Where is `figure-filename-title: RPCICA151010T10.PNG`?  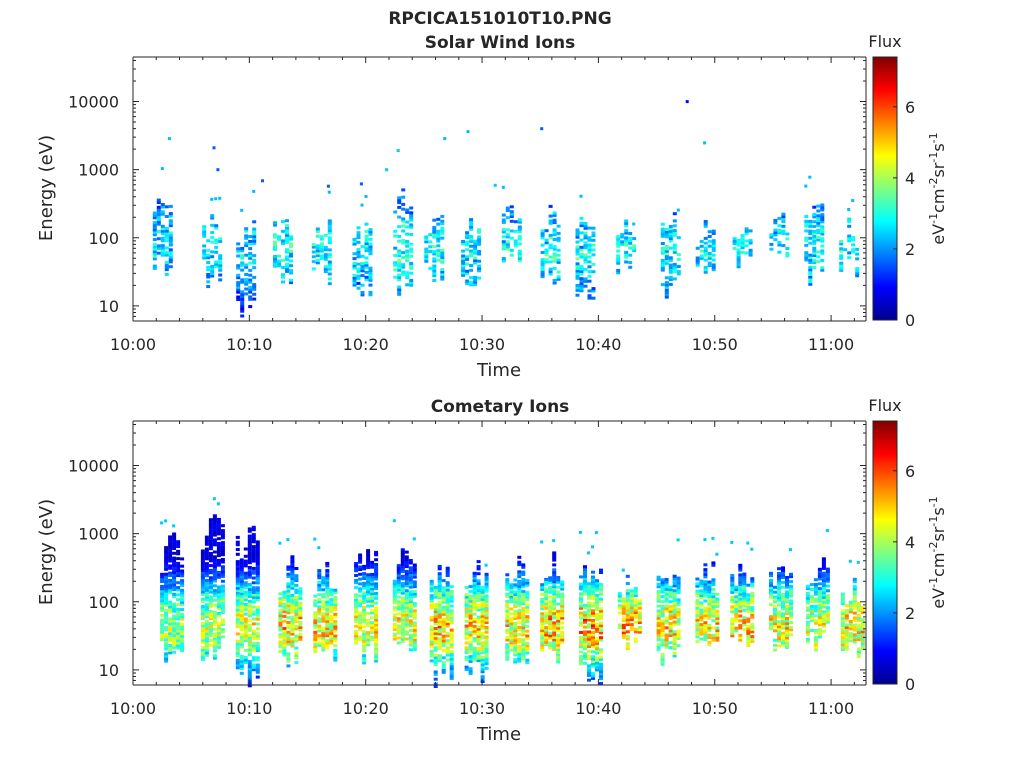 figure-filename-title: RPCICA151010T10.PNG is located at coordinates (499, 19).